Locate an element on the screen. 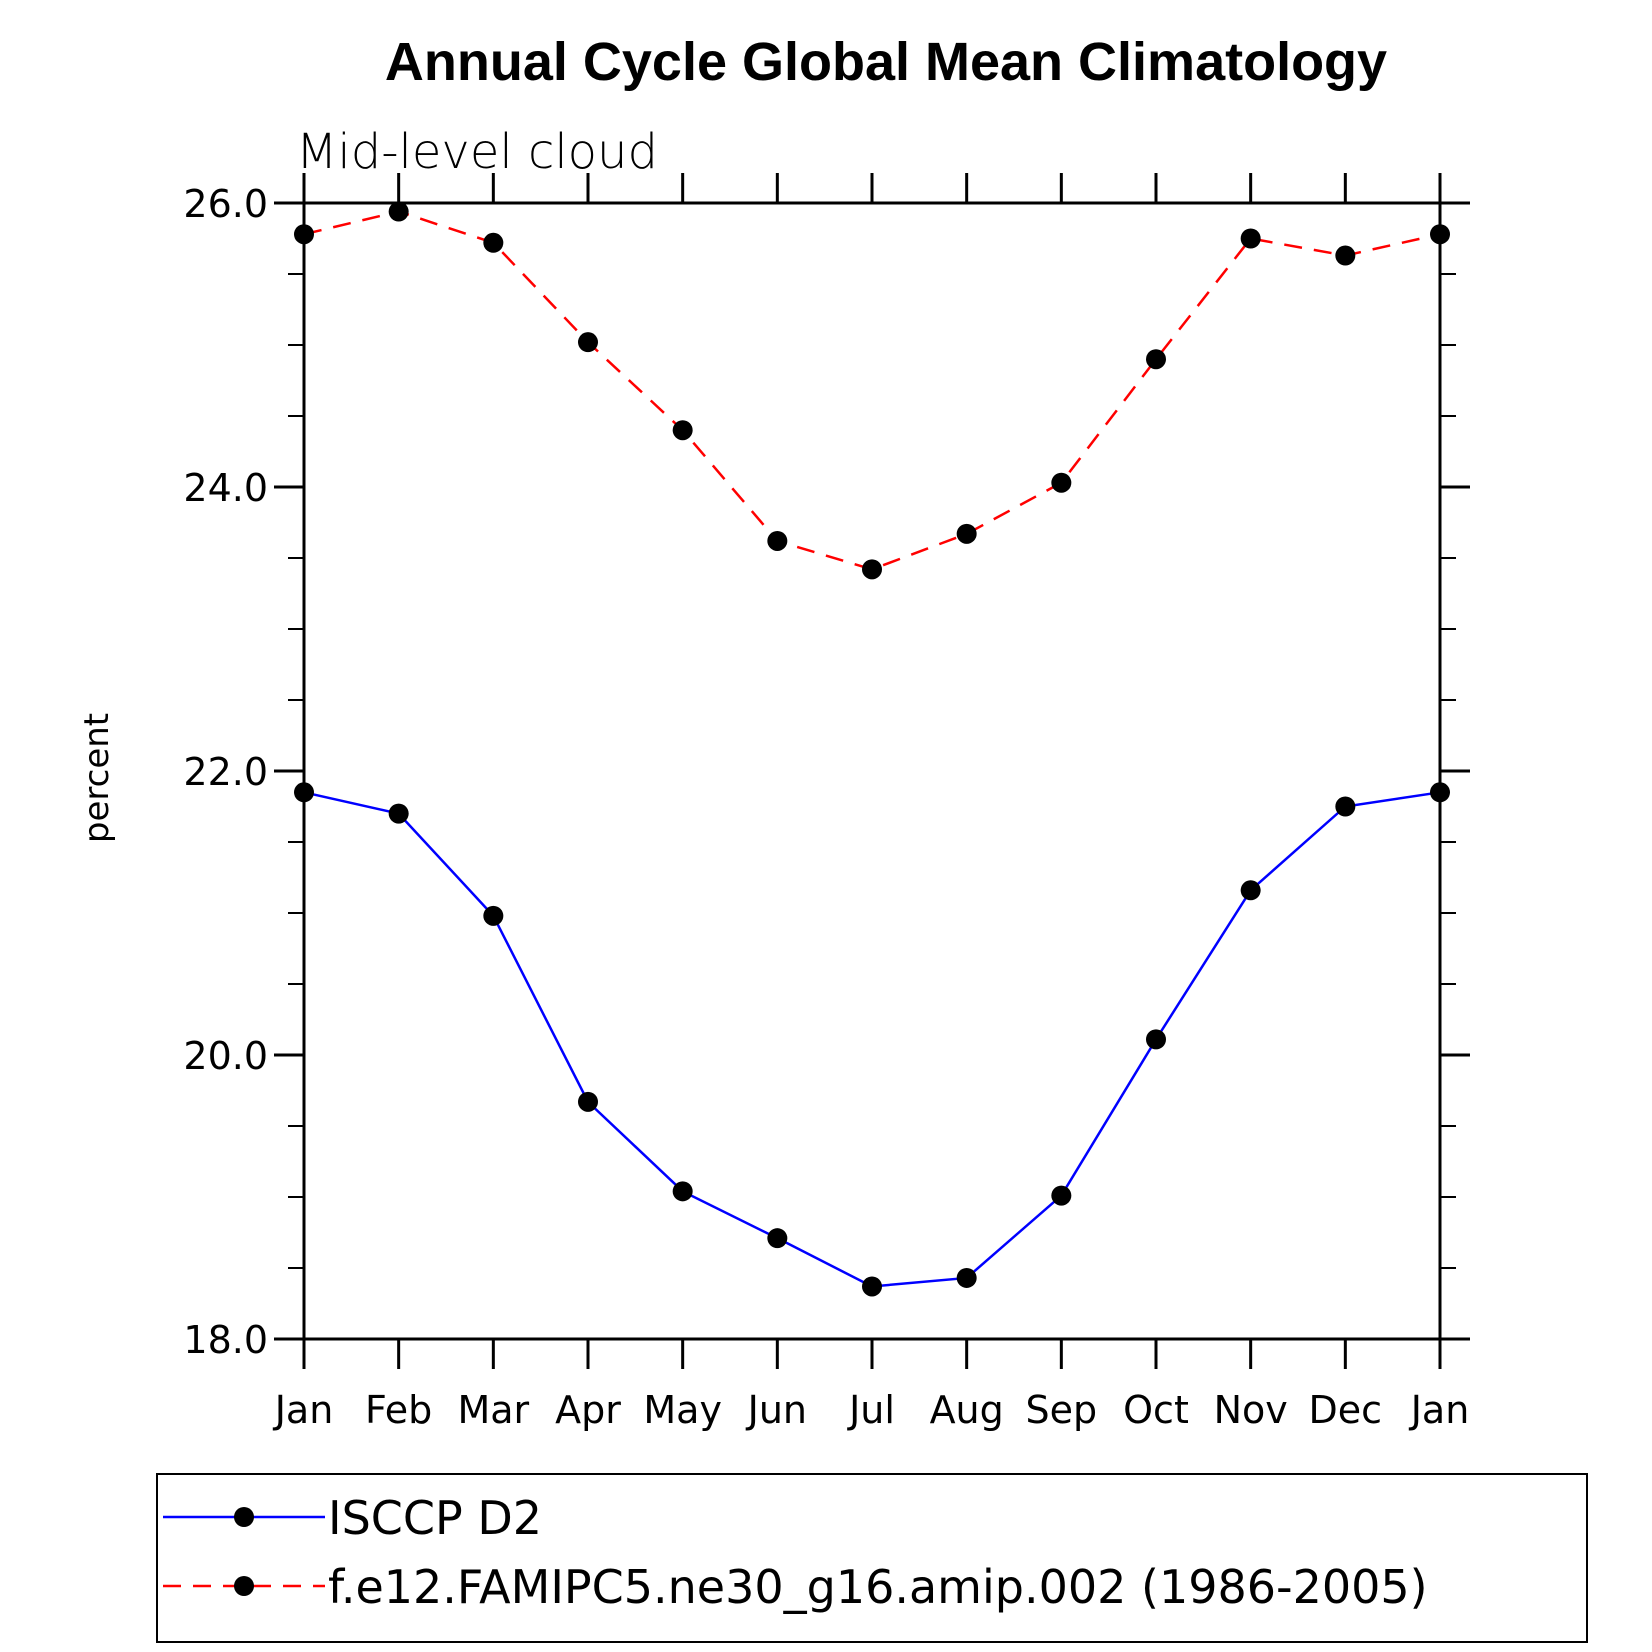 This screenshot has width=1652, height=1652. x-tick-label: Jun is located at coordinates (776, 1410).